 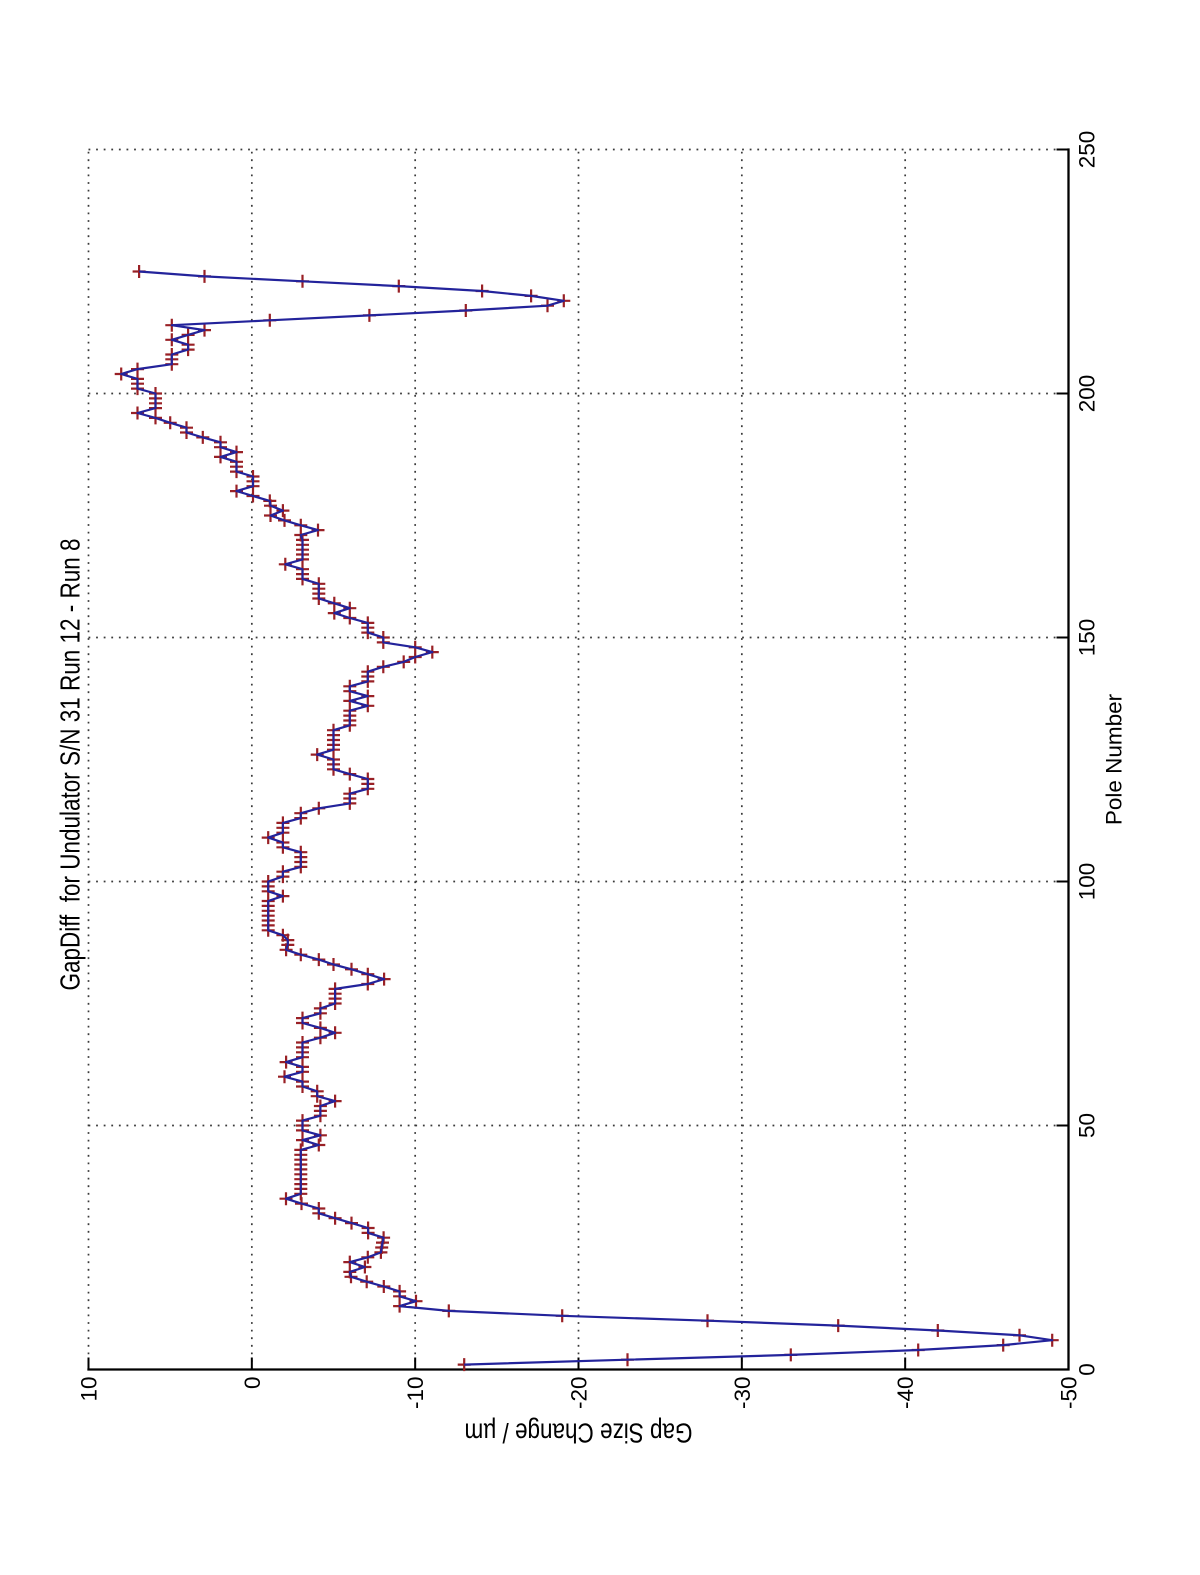 I want to click on svg-text: 100, so click(x=1086, y=881).